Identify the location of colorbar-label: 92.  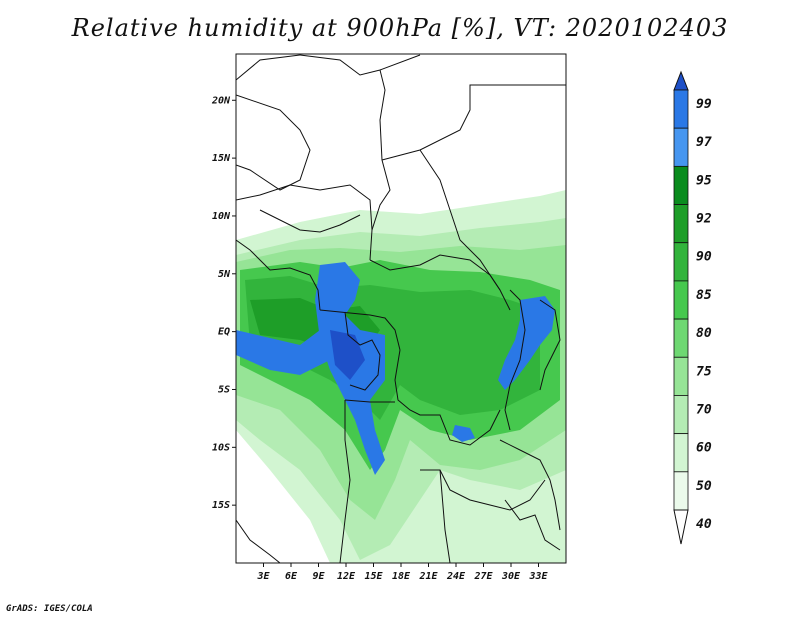
(704, 219).